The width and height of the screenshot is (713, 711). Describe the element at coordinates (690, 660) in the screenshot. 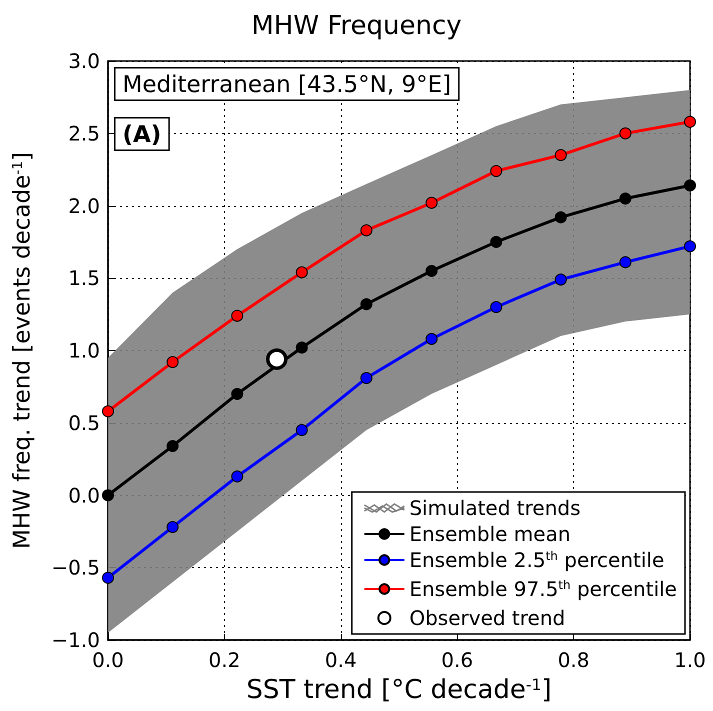

I see `x-tick-label: 1.0` at that location.